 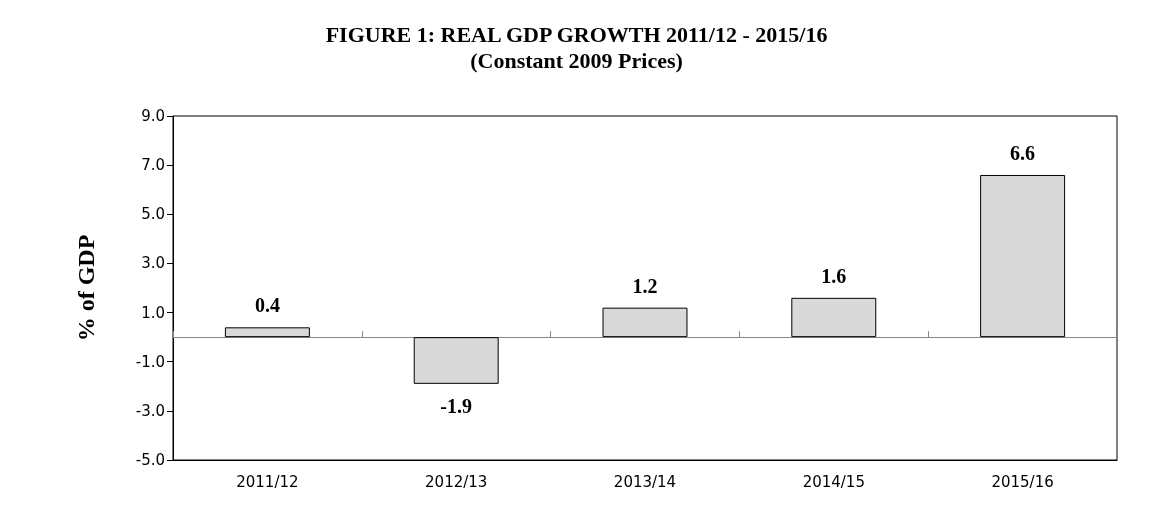 I want to click on y-axis-title: % of GDP, so click(x=86, y=288).